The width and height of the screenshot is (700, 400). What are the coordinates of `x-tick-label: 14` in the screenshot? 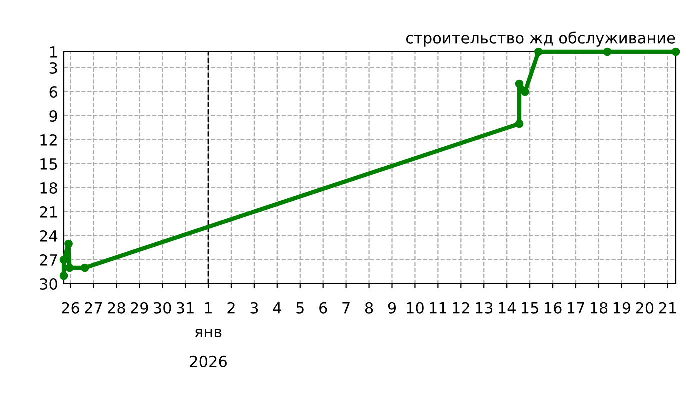 It's located at (507, 308).